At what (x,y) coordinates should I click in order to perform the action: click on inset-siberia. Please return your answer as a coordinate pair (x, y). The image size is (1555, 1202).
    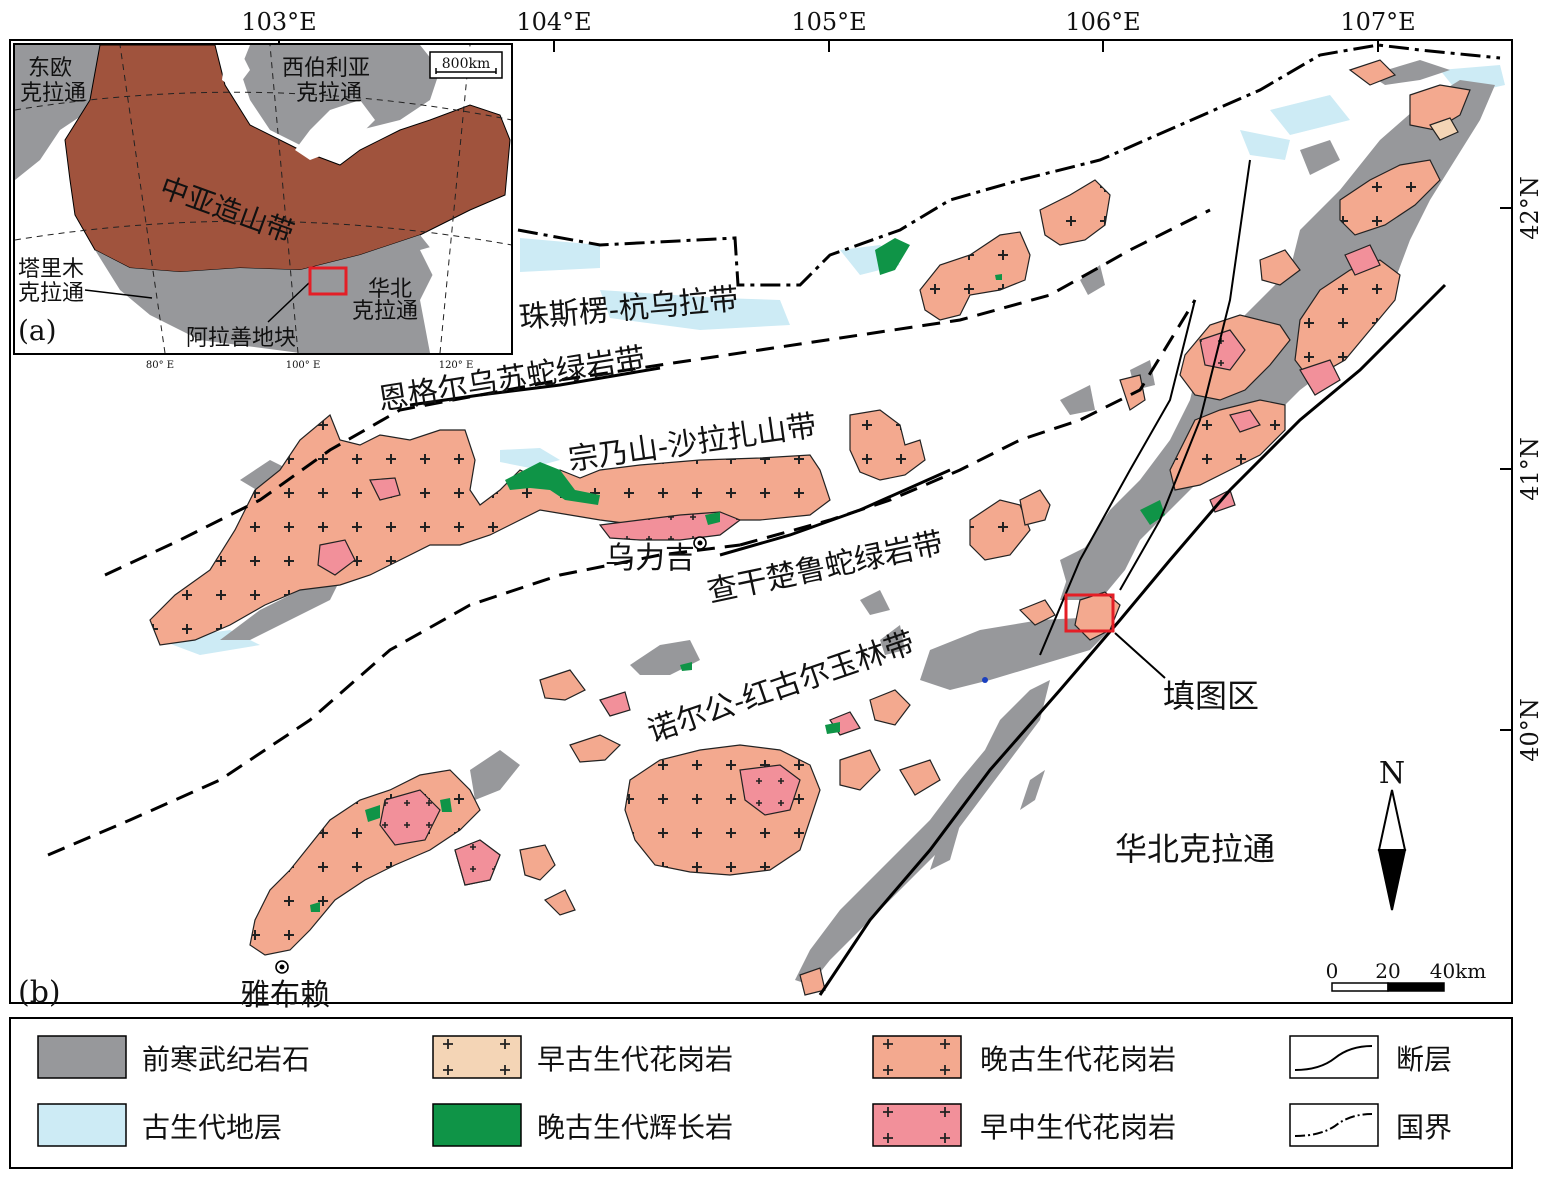
    Looking at the image, I should click on (340, 95).